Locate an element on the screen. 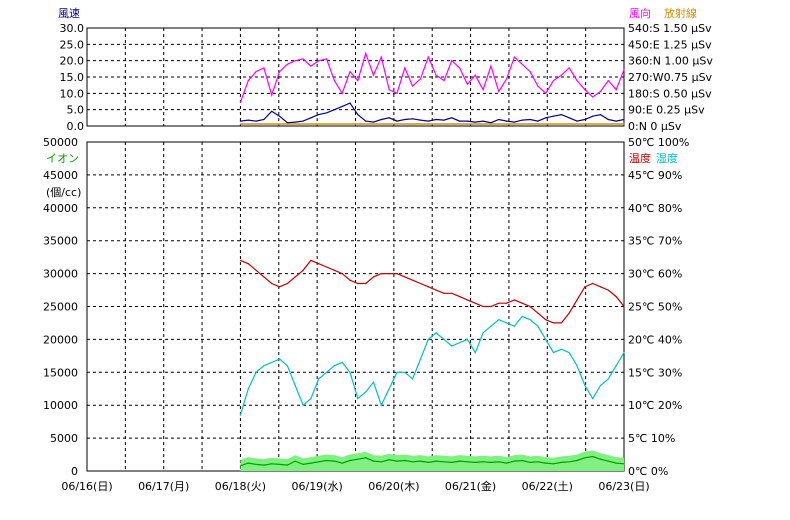 Image resolution: width=790 pixels, height=520 pixels. x-tick-label: 06/18(火) is located at coordinates (240, 486).